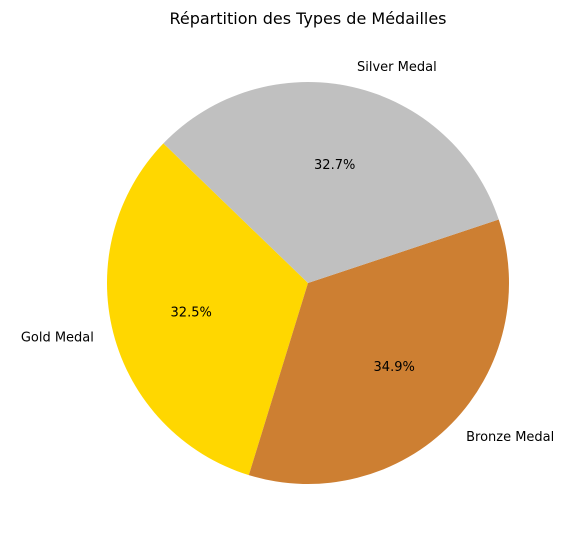 The image size is (583, 545). I want to click on slice-label-silver-medal: Silver Medal, so click(397, 67).